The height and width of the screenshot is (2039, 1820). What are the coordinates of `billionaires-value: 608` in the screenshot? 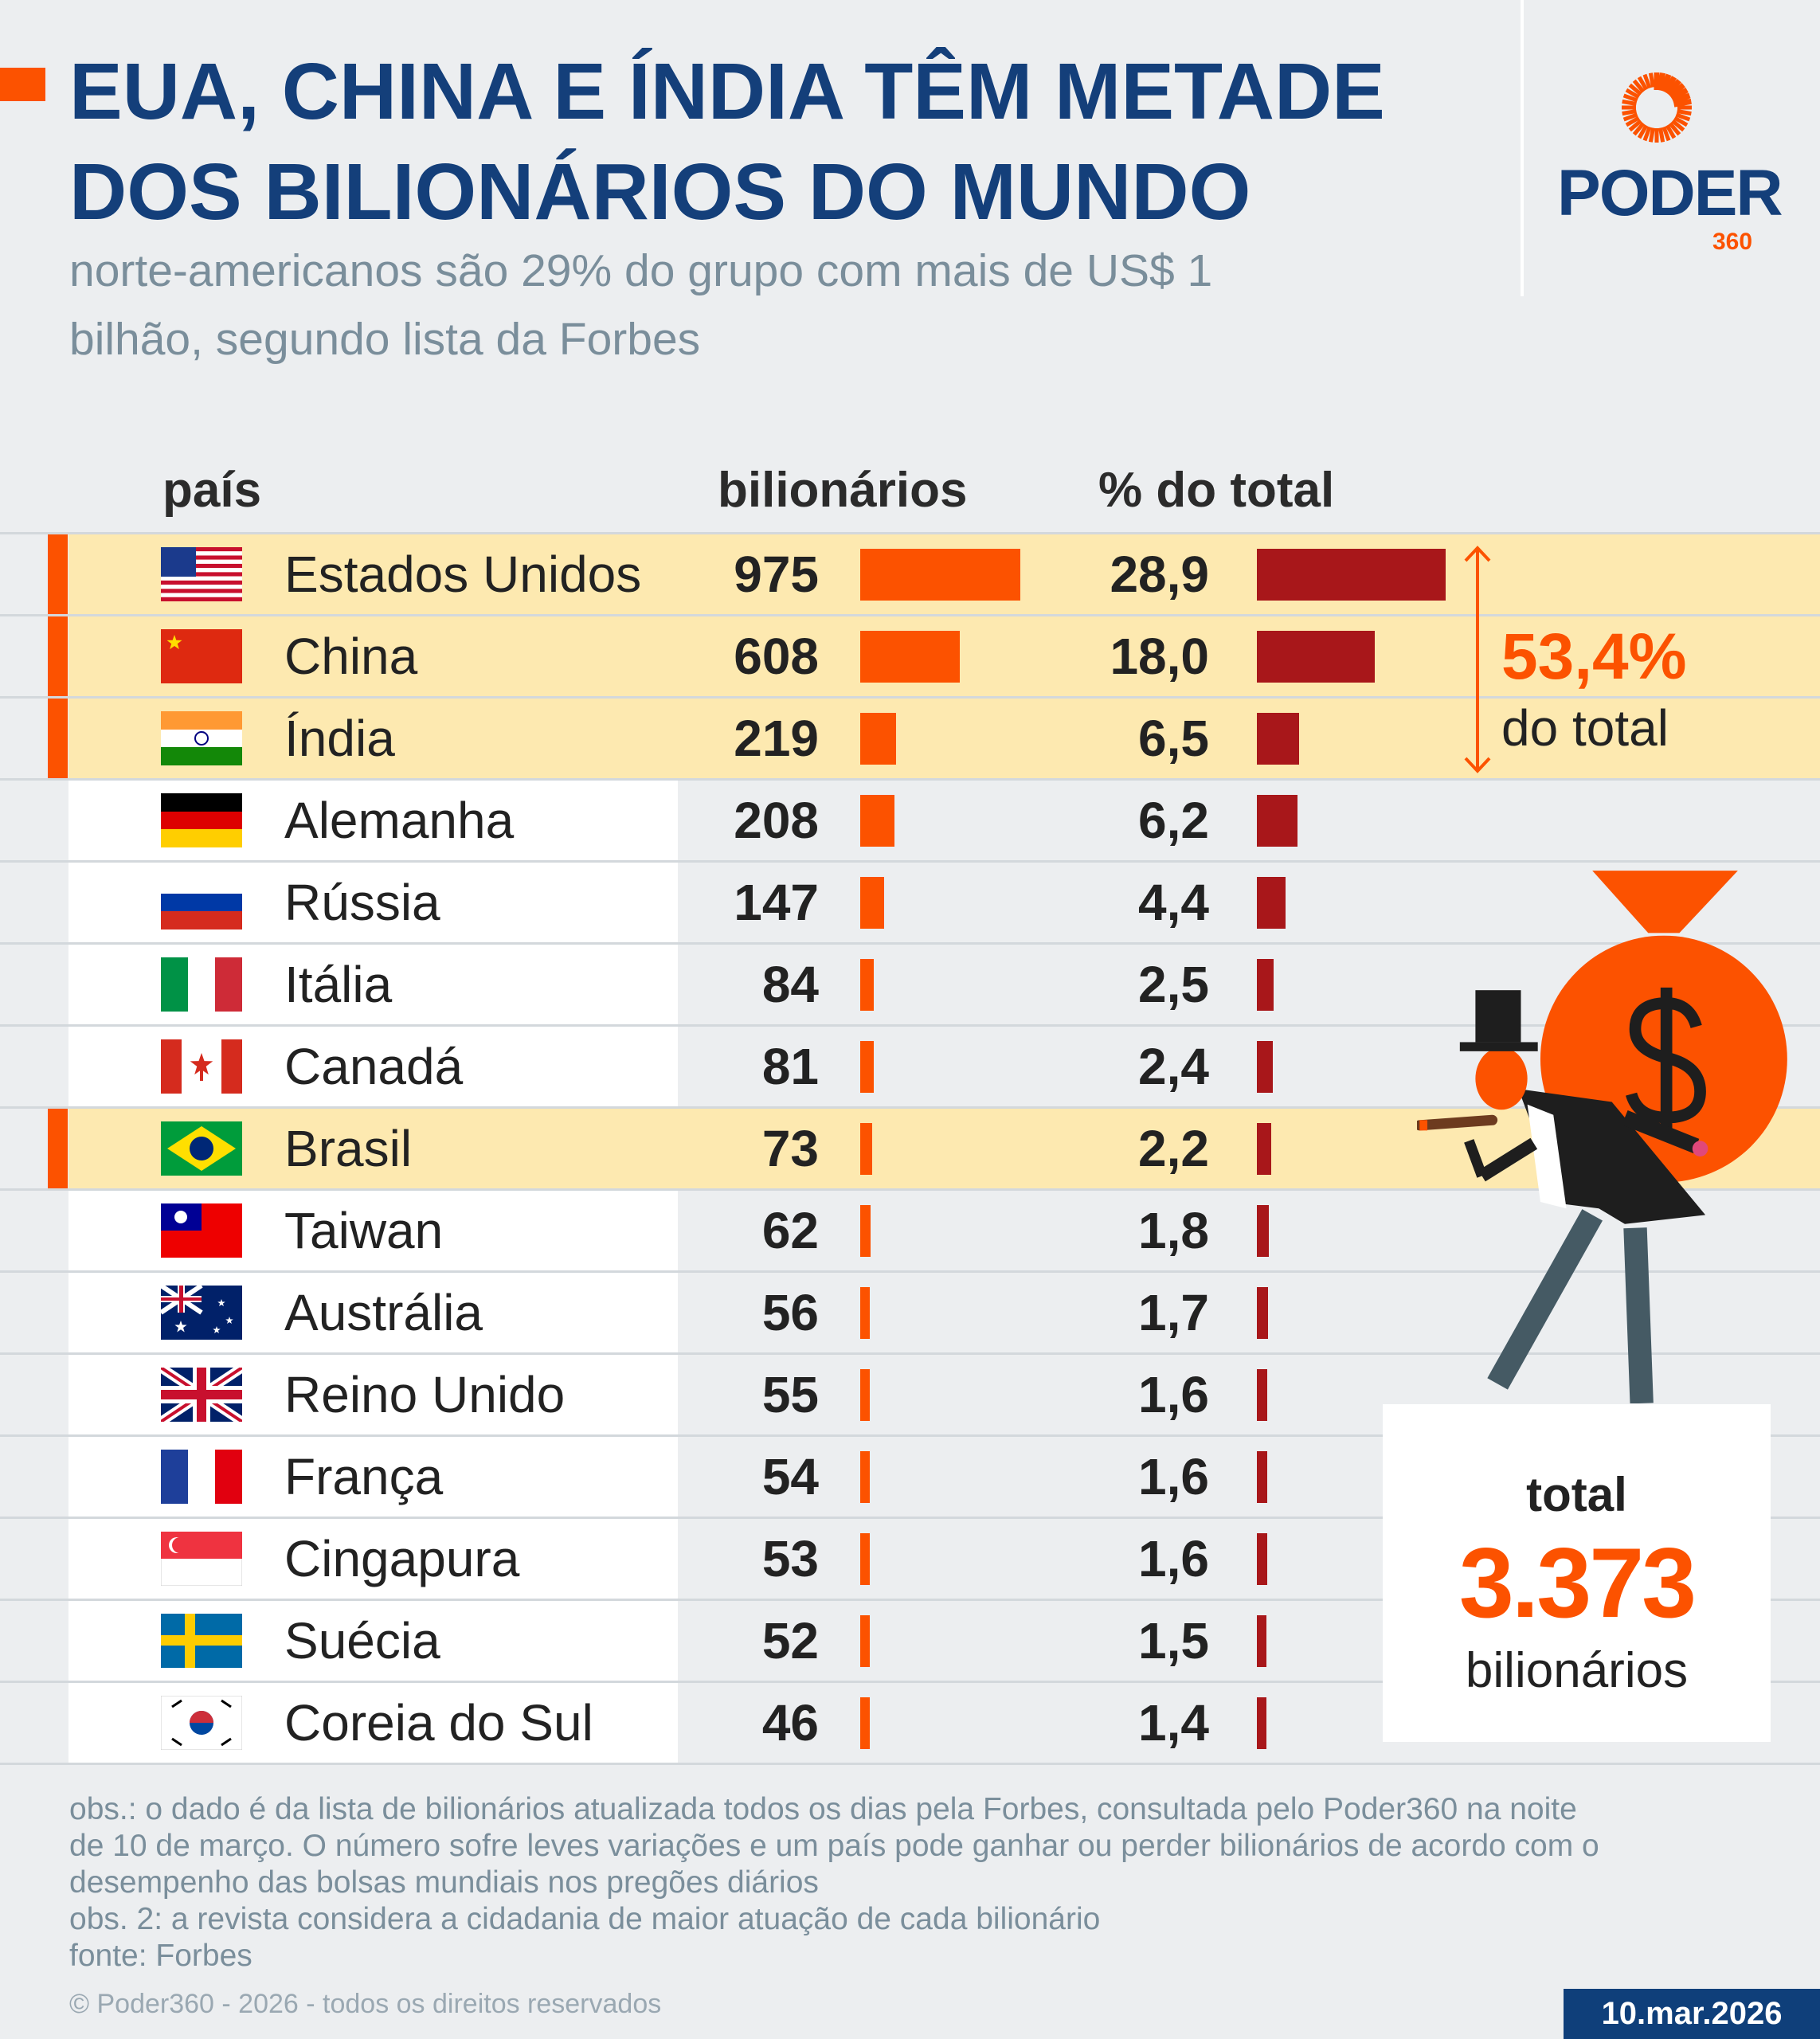 It's located at (776, 656).